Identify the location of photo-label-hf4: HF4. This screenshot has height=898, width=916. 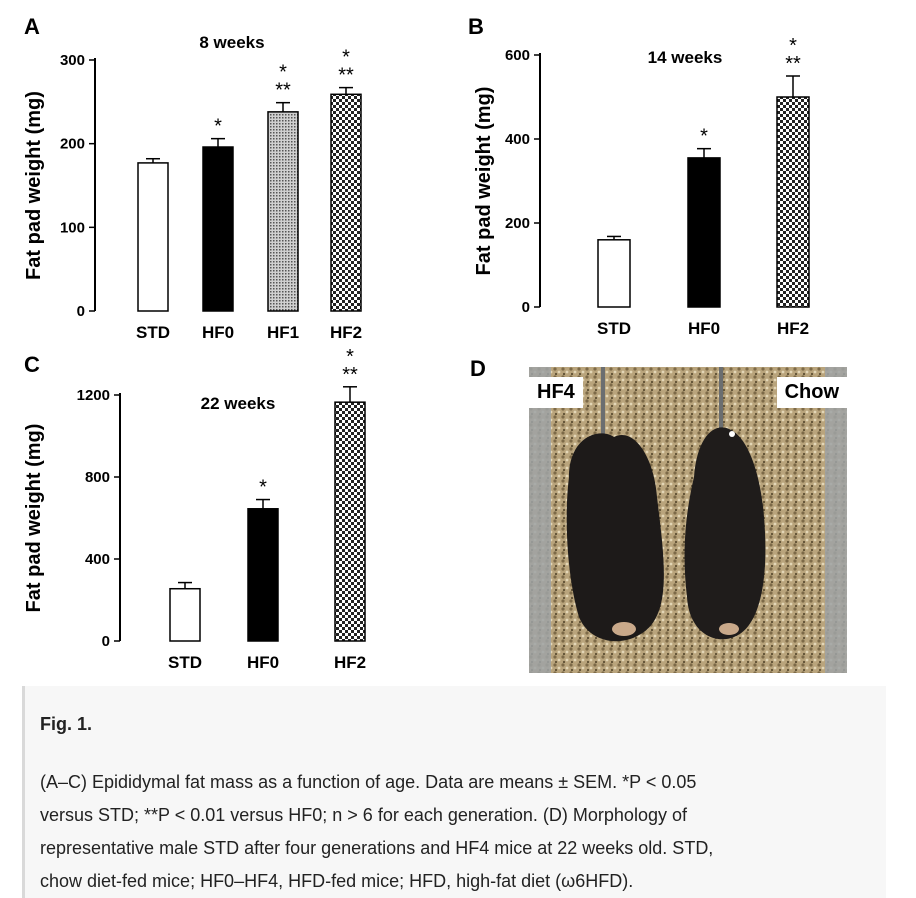
(556, 392).